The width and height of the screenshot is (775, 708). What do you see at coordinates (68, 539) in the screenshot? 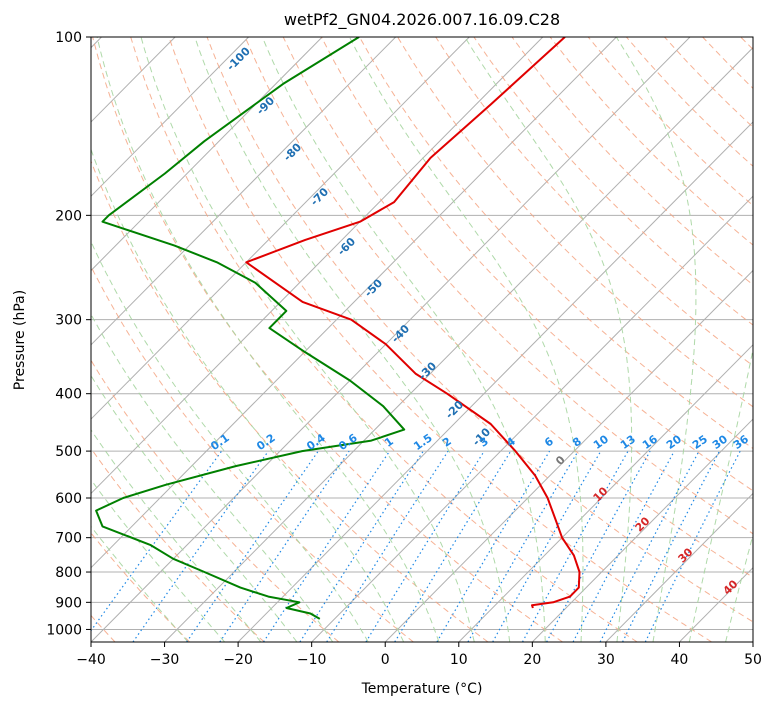
I see `y-tick-label: 700` at bounding box center [68, 539].